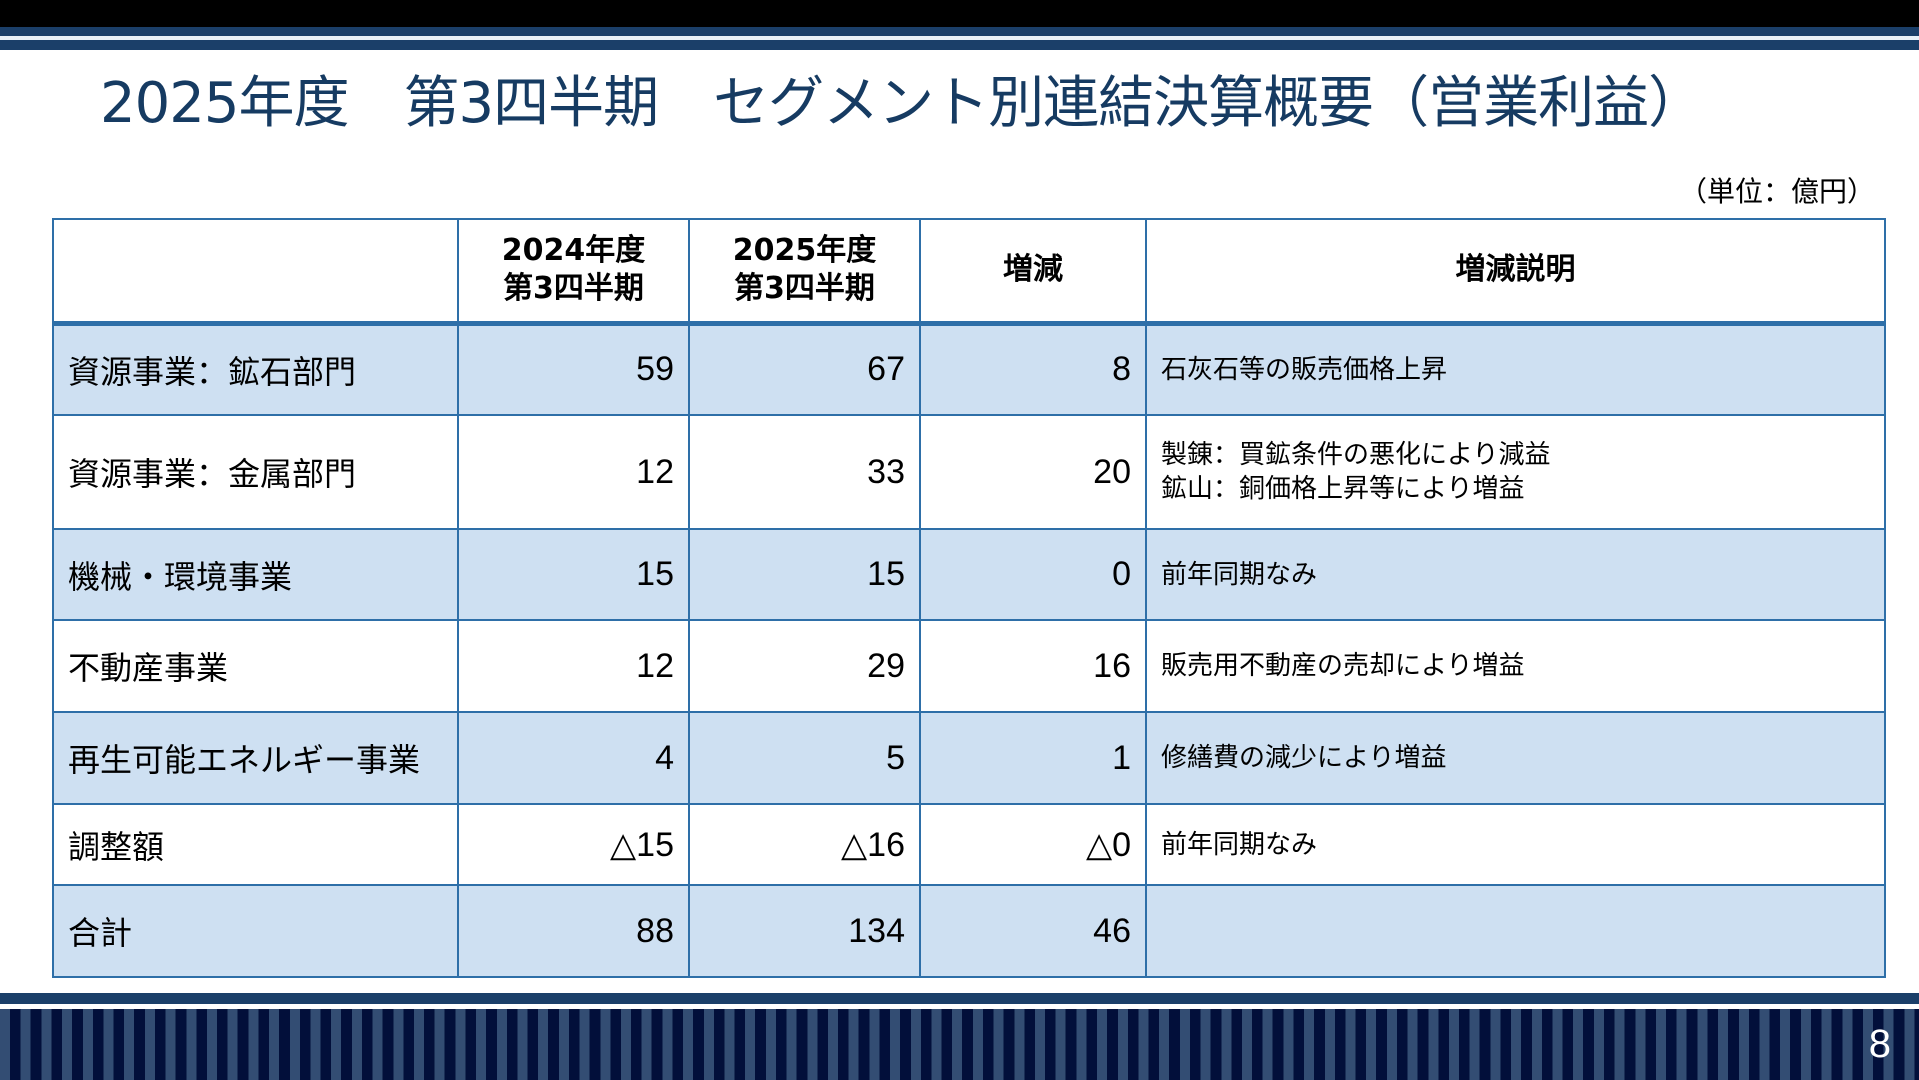 The width and height of the screenshot is (1919, 1080). Describe the element at coordinates (804, 931) in the screenshot. I see `fy2025-q3-value: 134` at that location.